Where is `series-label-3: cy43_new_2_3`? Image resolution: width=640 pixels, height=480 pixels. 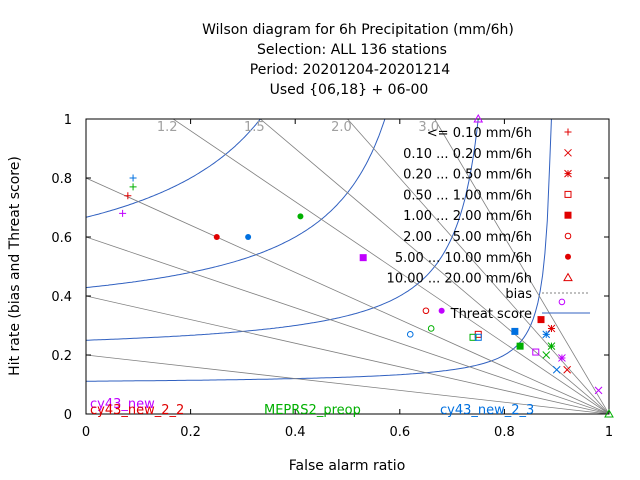
series-label-3: cy43_new_2_3 is located at coordinates (487, 410).